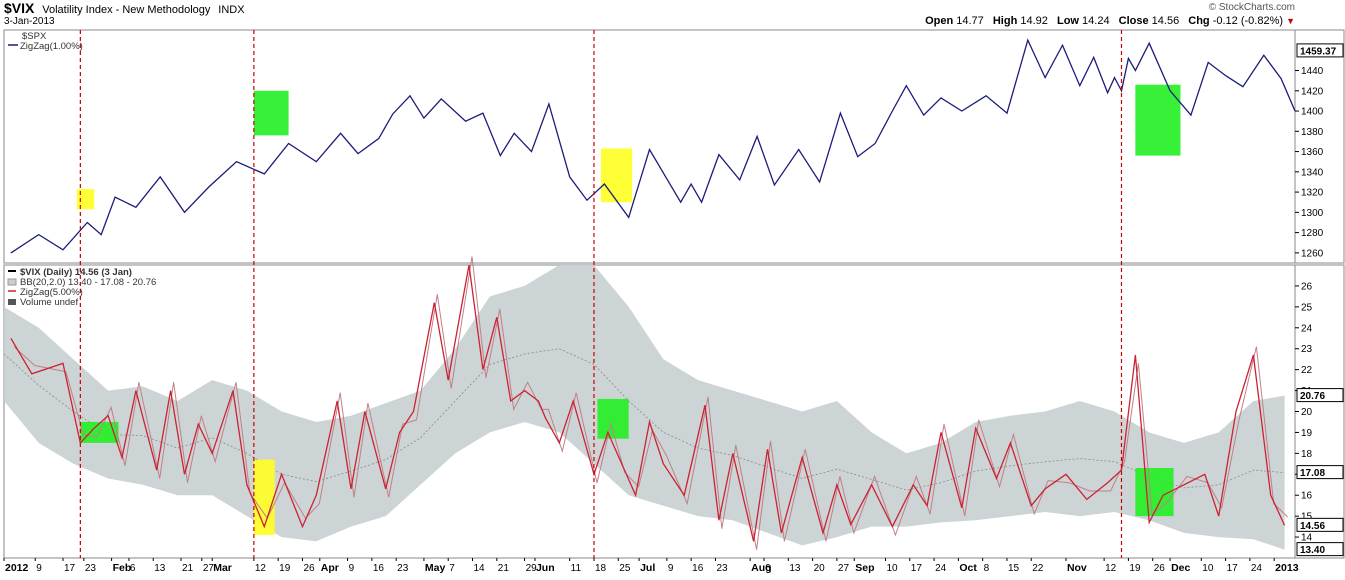  I want to click on legend-bb: BB(20,2.0) 13.40 - 17.08 - 20.76, so click(88, 282).